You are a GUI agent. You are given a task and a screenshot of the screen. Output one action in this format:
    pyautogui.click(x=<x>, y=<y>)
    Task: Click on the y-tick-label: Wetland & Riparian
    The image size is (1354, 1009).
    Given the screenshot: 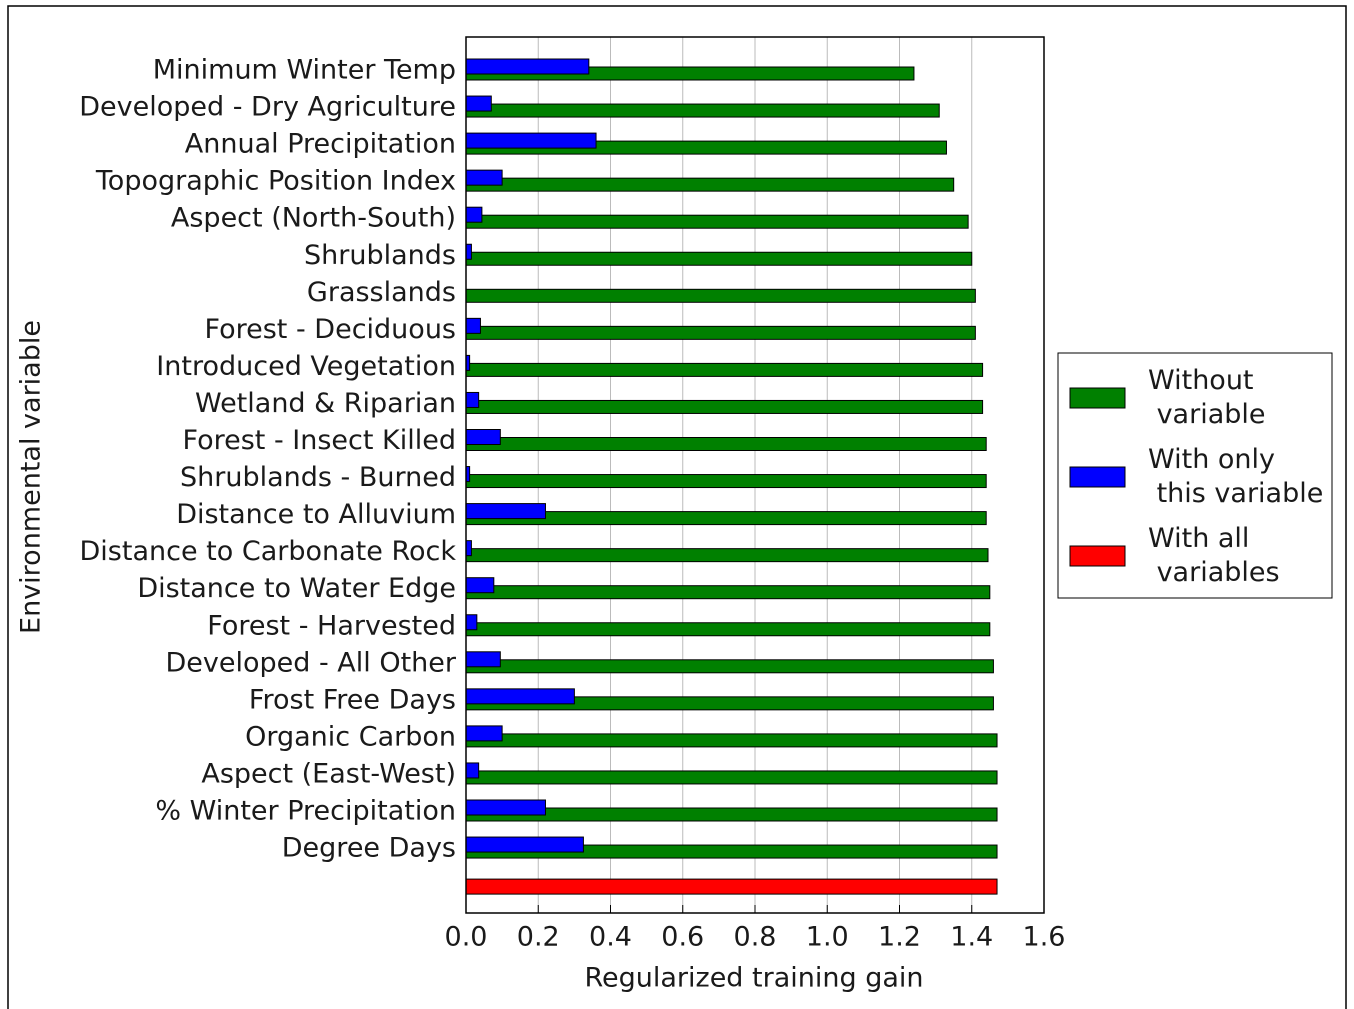 What is the action you would take?
    pyautogui.click(x=325, y=403)
    